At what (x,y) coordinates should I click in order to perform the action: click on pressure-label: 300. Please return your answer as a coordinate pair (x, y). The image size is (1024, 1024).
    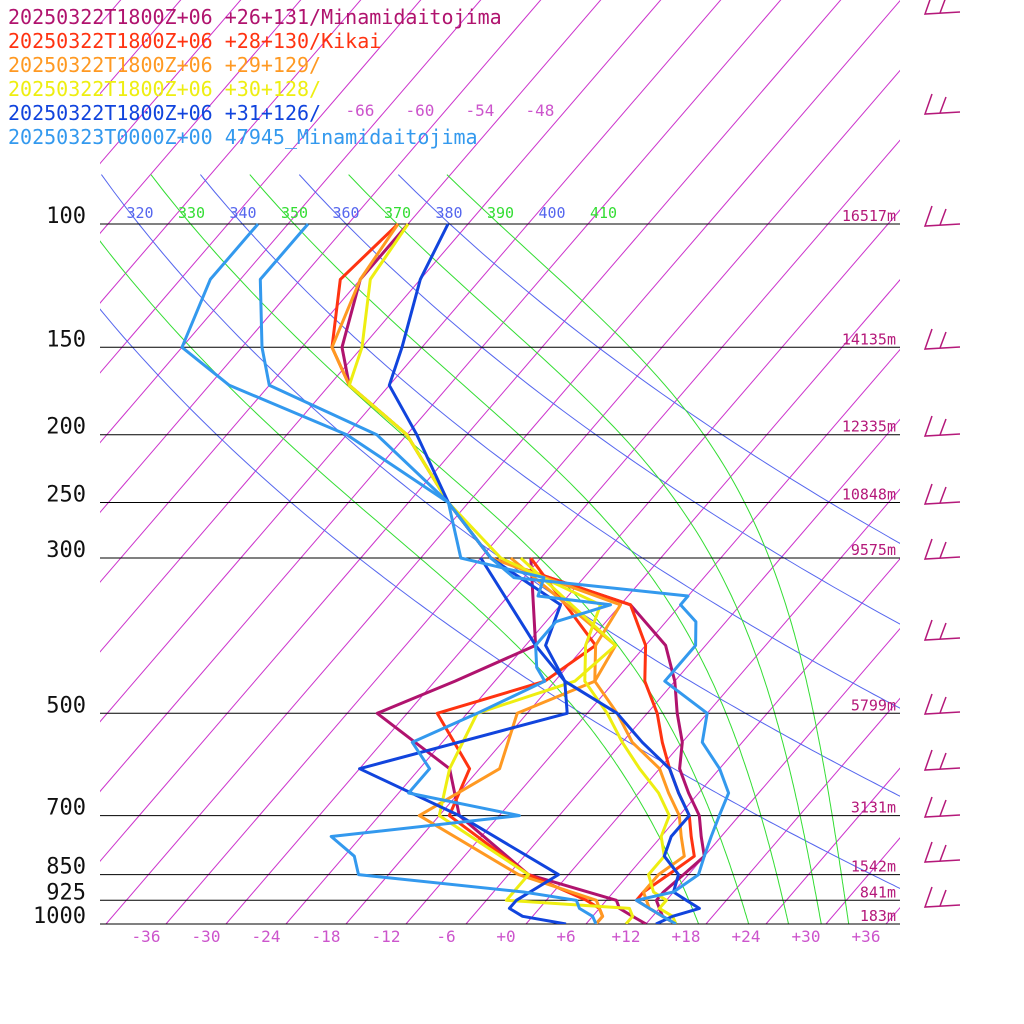
    Looking at the image, I should click on (66, 550).